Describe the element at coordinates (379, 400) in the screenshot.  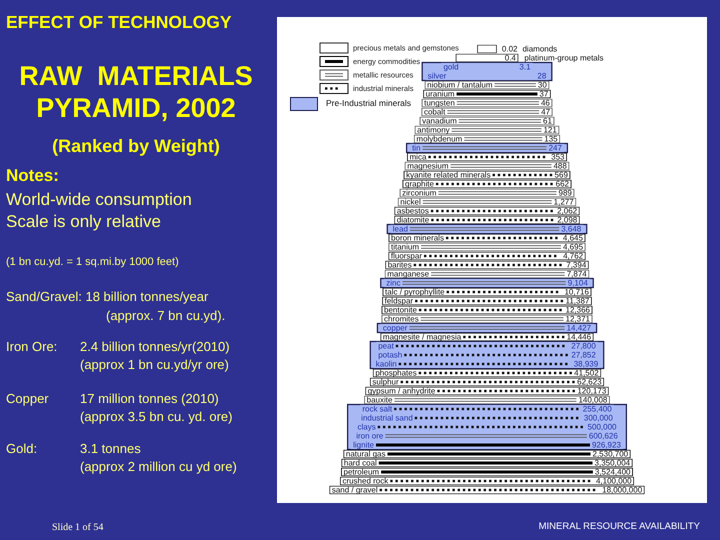
I see `category-label: bauxite` at that location.